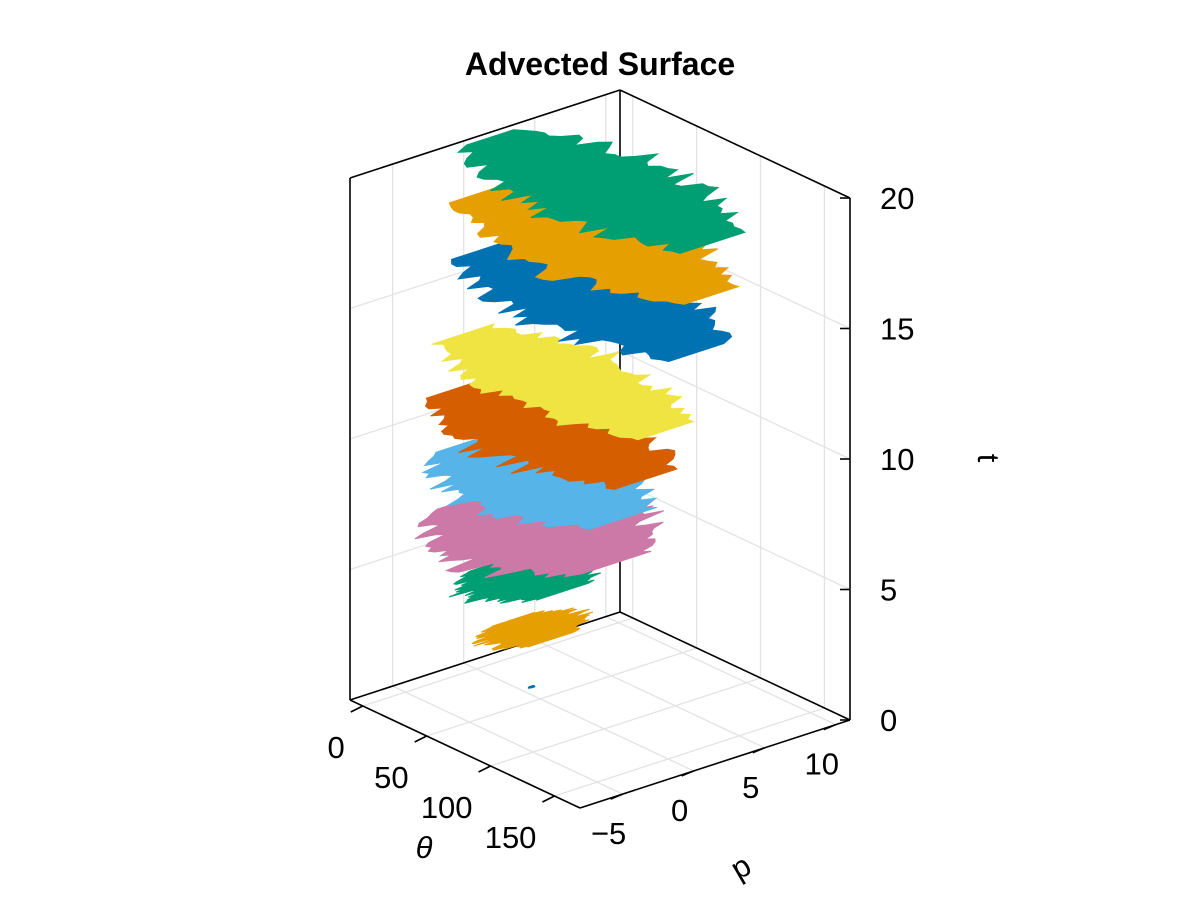  What do you see at coordinates (532, 629) in the screenshot?
I see `surface-slice-t3` at bounding box center [532, 629].